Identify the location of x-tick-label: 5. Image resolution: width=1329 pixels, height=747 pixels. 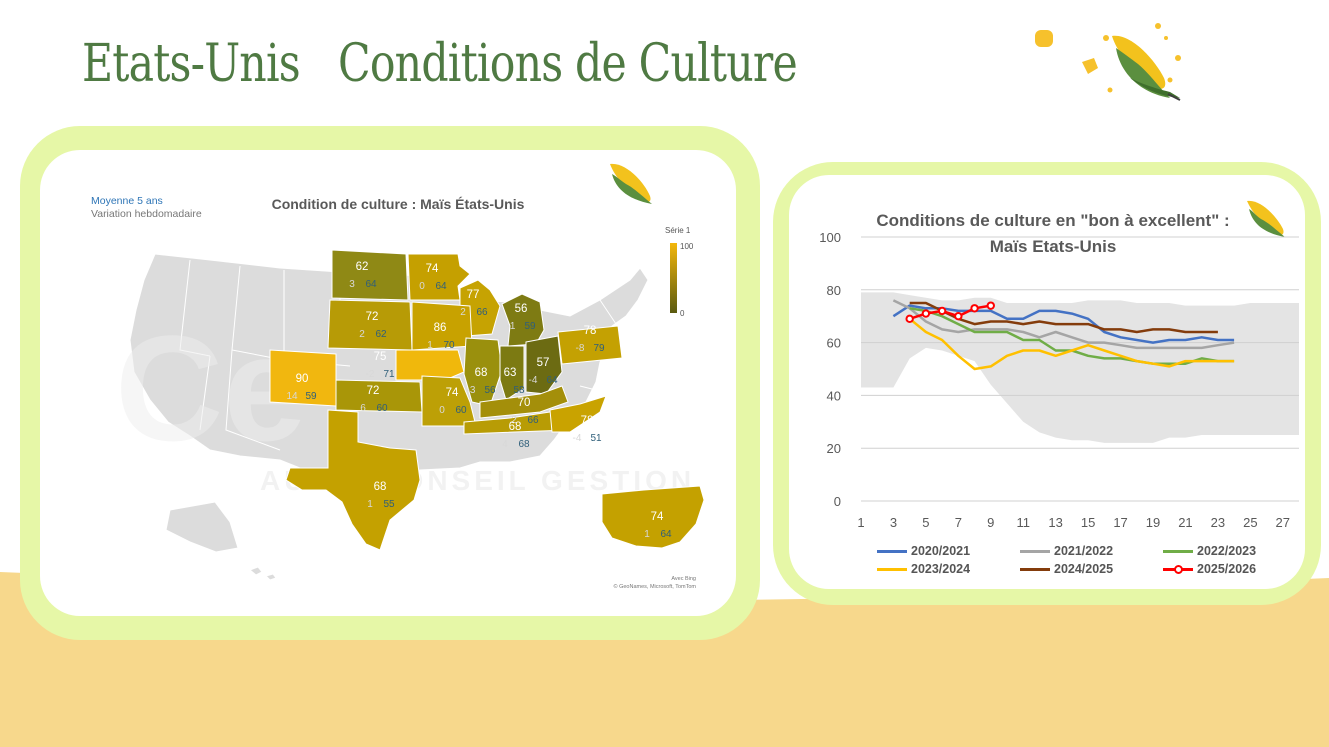
(925, 522).